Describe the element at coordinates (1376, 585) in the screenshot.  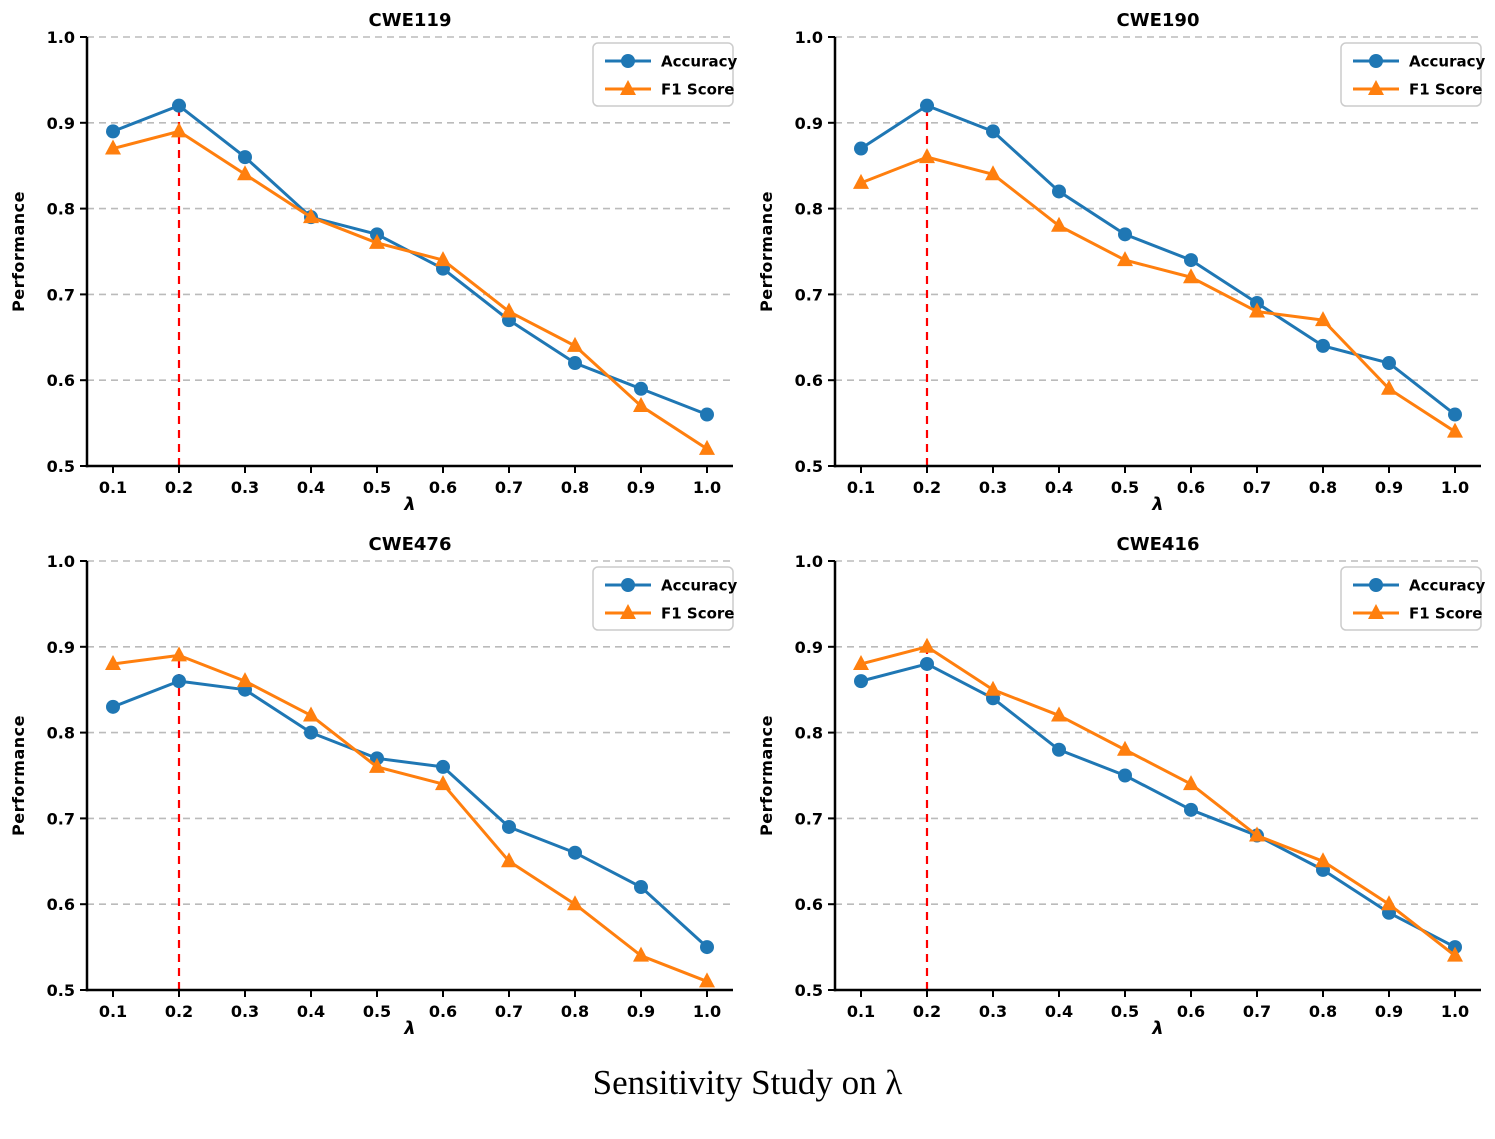
I see `legend-accuracy-marker` at that location.